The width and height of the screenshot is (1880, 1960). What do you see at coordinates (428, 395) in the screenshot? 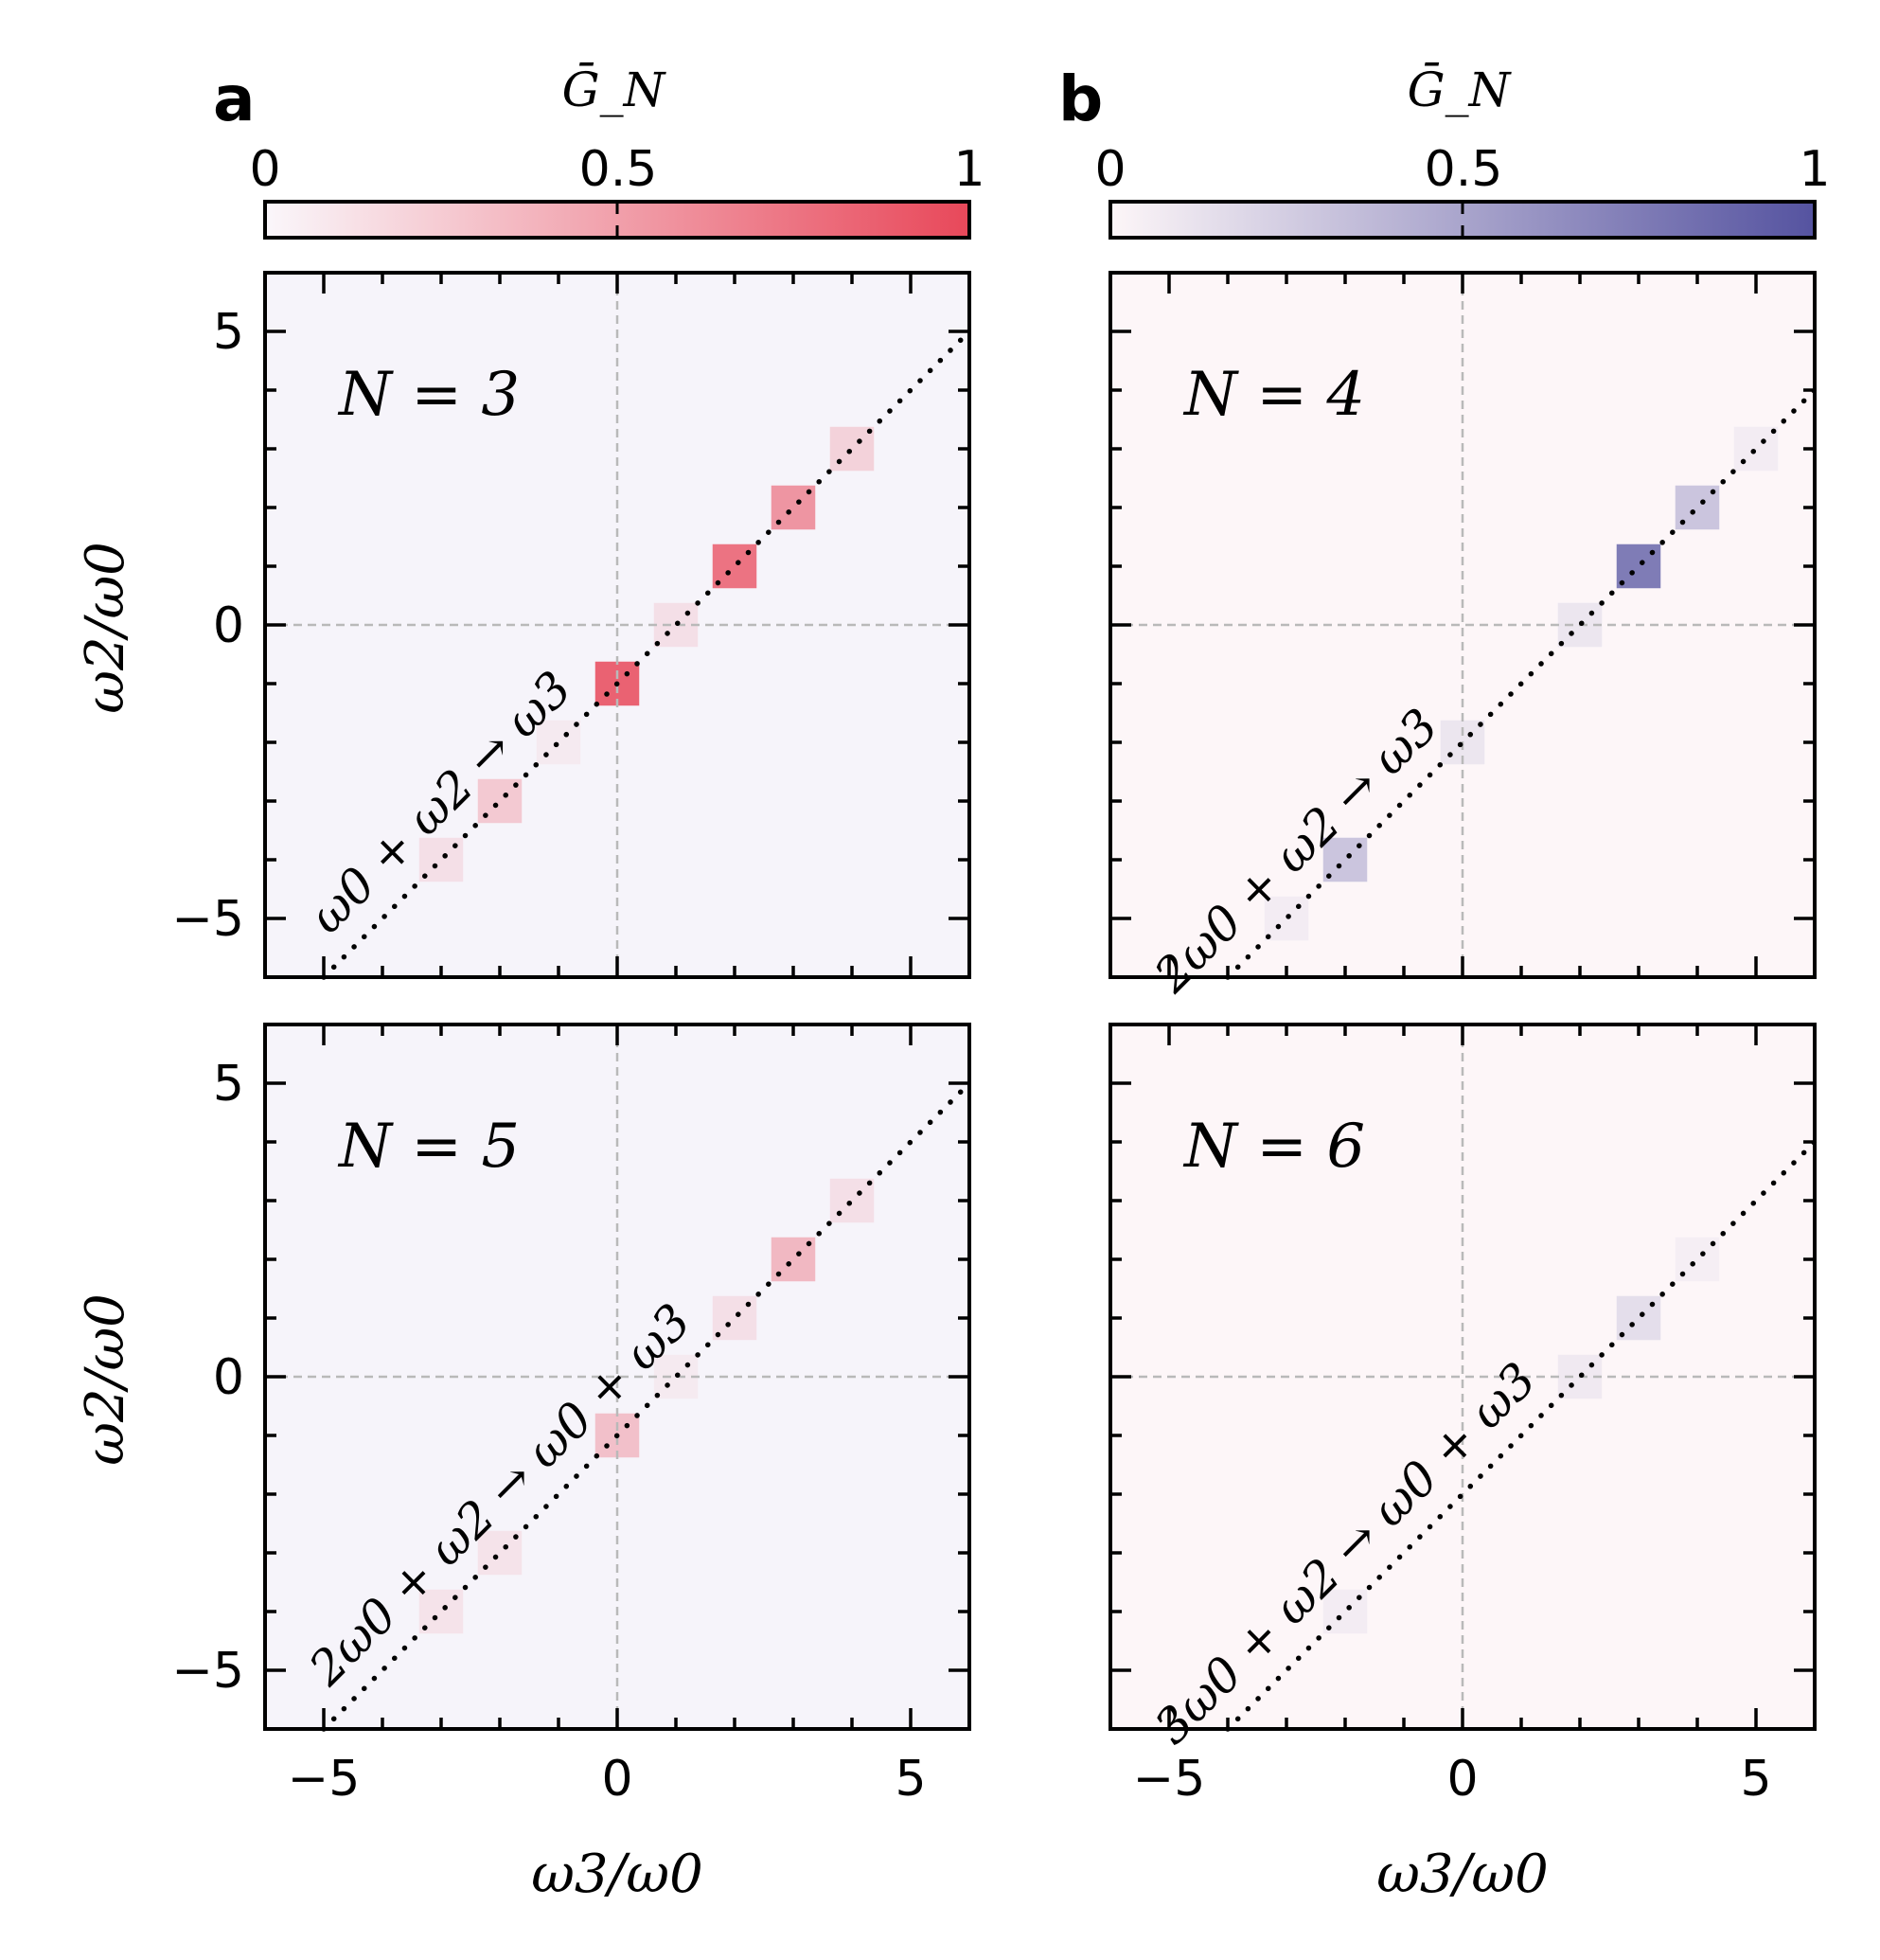
I see `panel-title: N = 3` at bounding box center [428, 395].